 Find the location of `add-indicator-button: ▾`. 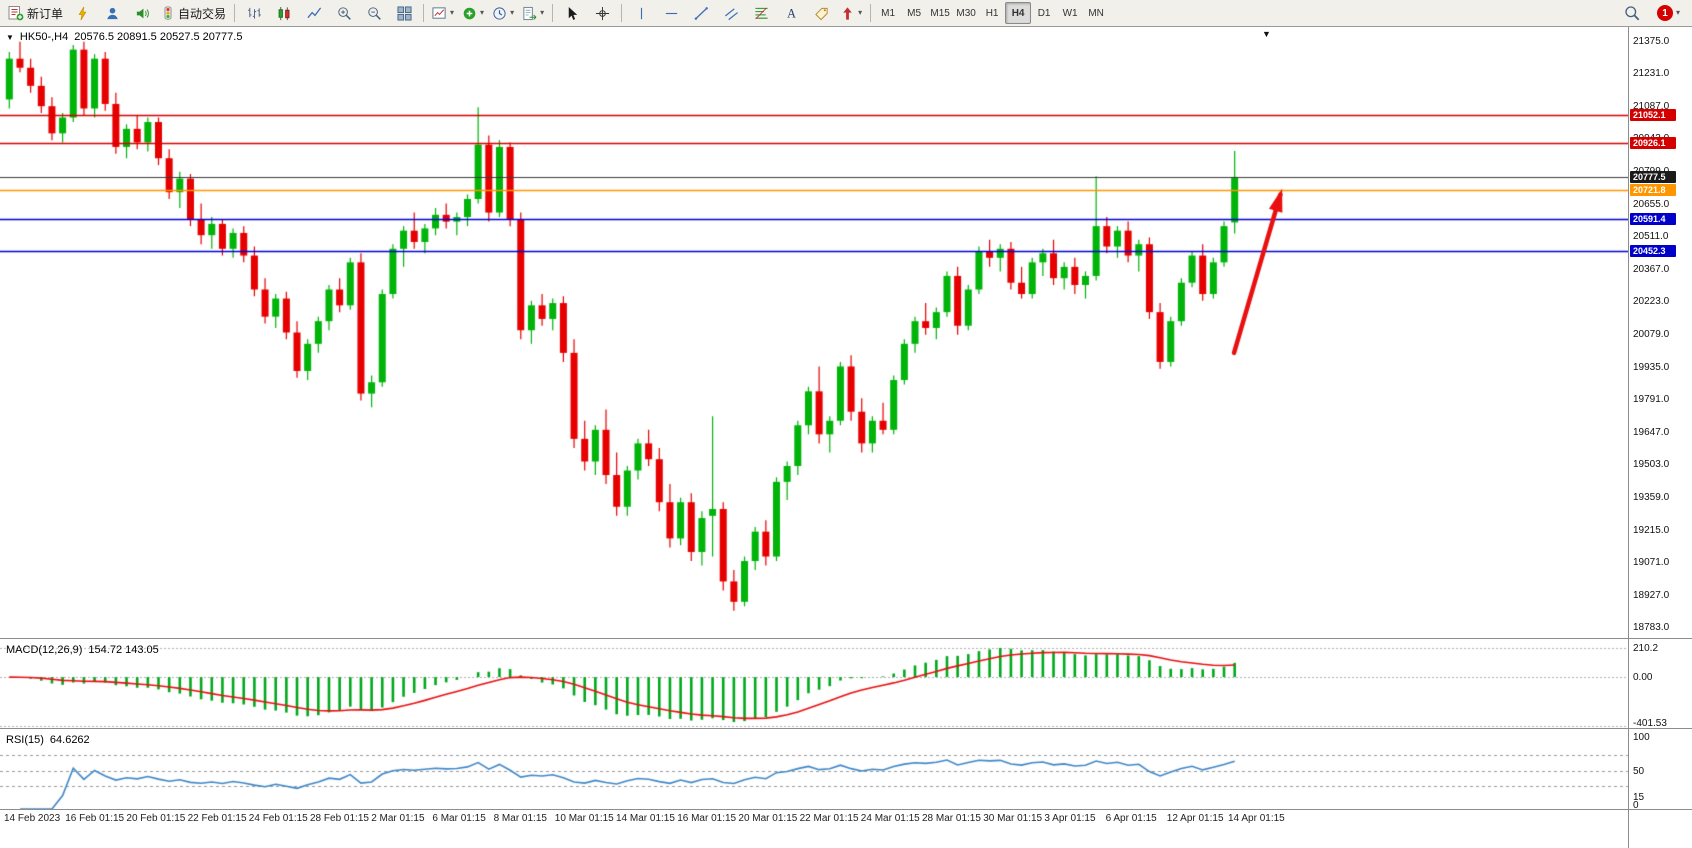

add-indicator-button: ▾ is located at coordinates (473, 13).